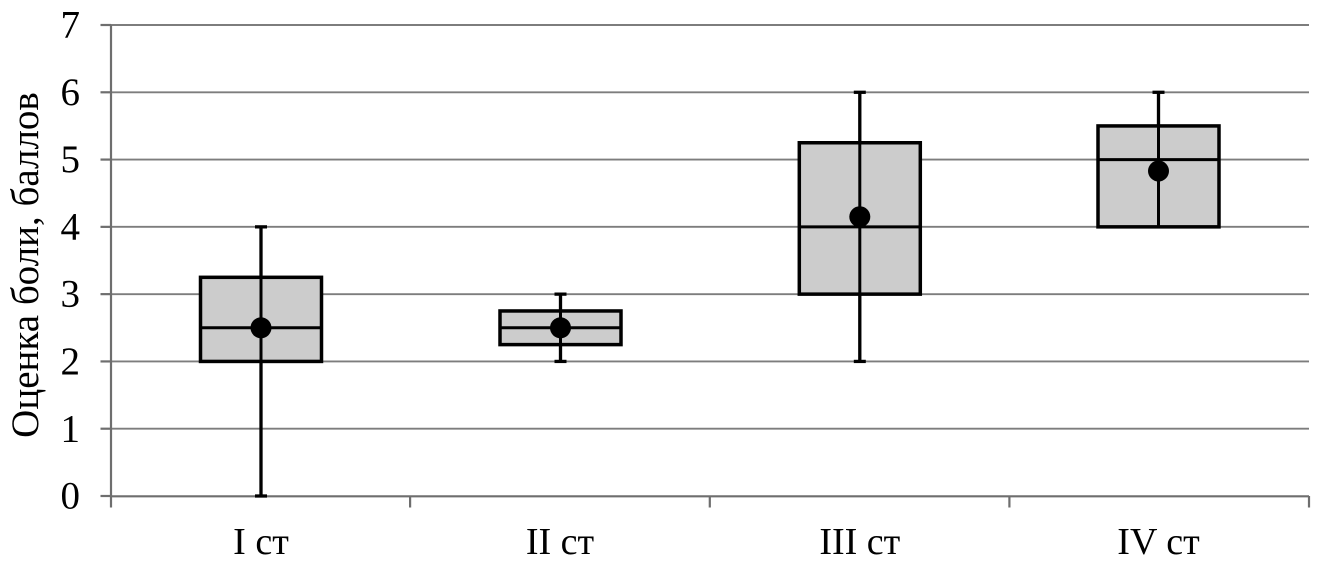 The image size is (1322, 566). Describe the element at coordinates (71, 227) in the screenshot. I see `svg-text: 4` at that location.